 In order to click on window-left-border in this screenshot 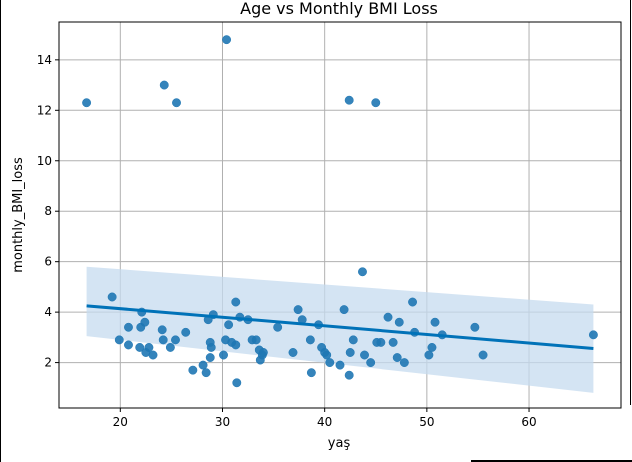, I will do `click(0, 231)`.